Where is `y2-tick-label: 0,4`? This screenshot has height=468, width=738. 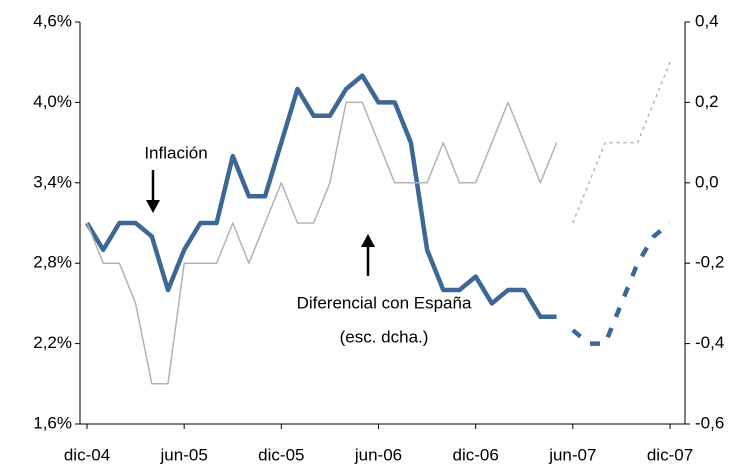
y2-tick-label: 0,4 is located at coordinates (707, 20).